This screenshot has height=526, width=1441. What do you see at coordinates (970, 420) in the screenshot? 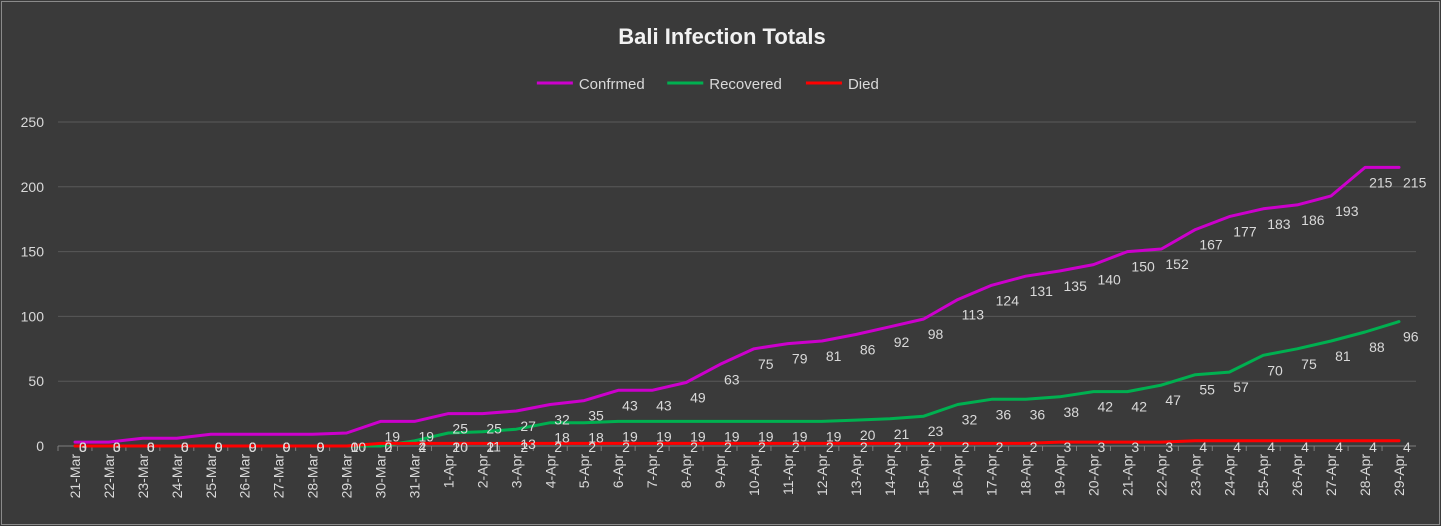
I see `data-label-recovered: 32` at bounding box center [970, 420].